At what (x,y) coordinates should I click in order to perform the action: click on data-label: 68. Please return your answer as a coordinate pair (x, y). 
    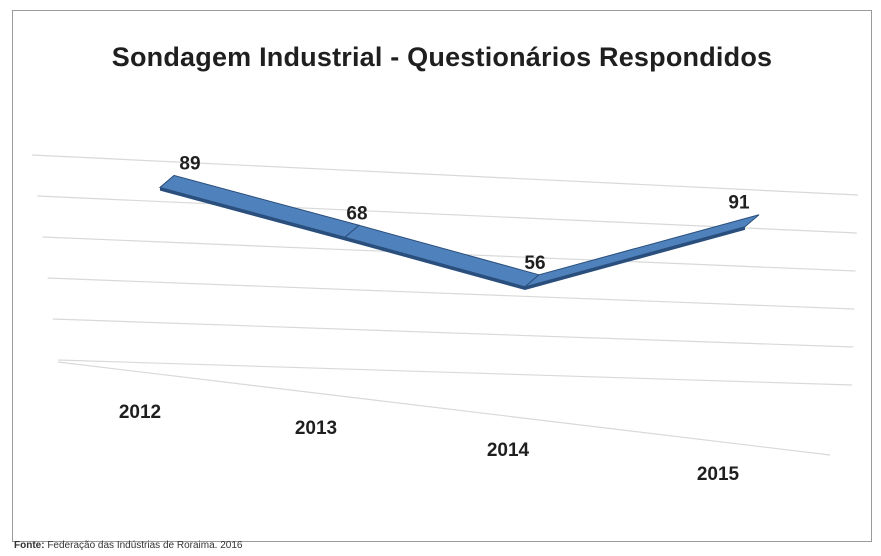
    Looking at the image, I should click on (356, 213).